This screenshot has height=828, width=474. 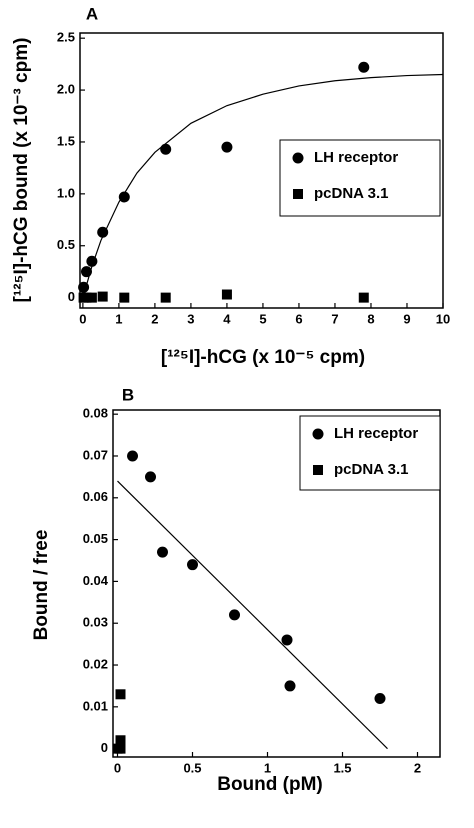 What do you see at coordinates (370, 318) in the screenshot?
I see `x-tick-label: 8` at bounding box center [370, 318].